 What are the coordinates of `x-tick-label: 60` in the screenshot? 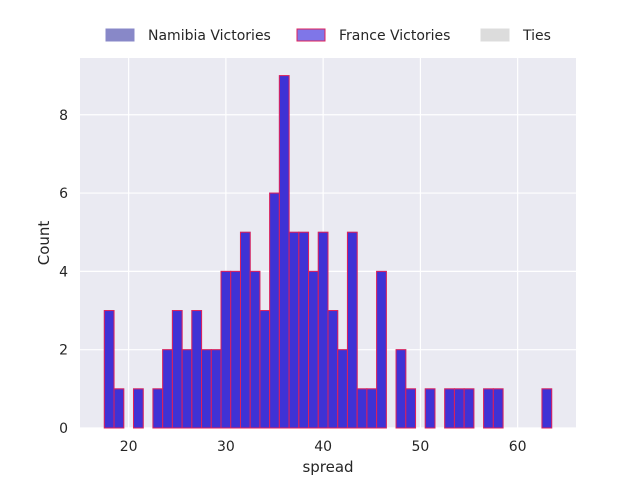 It's located at (518, 447).